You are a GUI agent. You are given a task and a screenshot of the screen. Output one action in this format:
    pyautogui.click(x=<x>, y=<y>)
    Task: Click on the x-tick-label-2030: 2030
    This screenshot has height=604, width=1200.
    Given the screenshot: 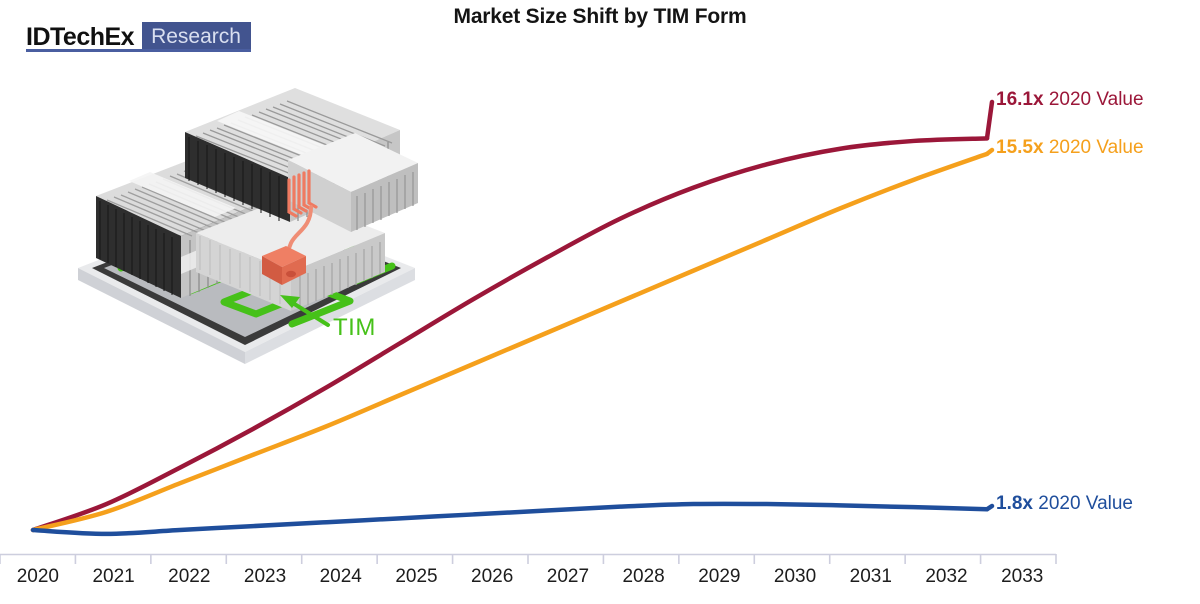 What is the action you would take?
    pyautogui.click(x=795, y=576)
    